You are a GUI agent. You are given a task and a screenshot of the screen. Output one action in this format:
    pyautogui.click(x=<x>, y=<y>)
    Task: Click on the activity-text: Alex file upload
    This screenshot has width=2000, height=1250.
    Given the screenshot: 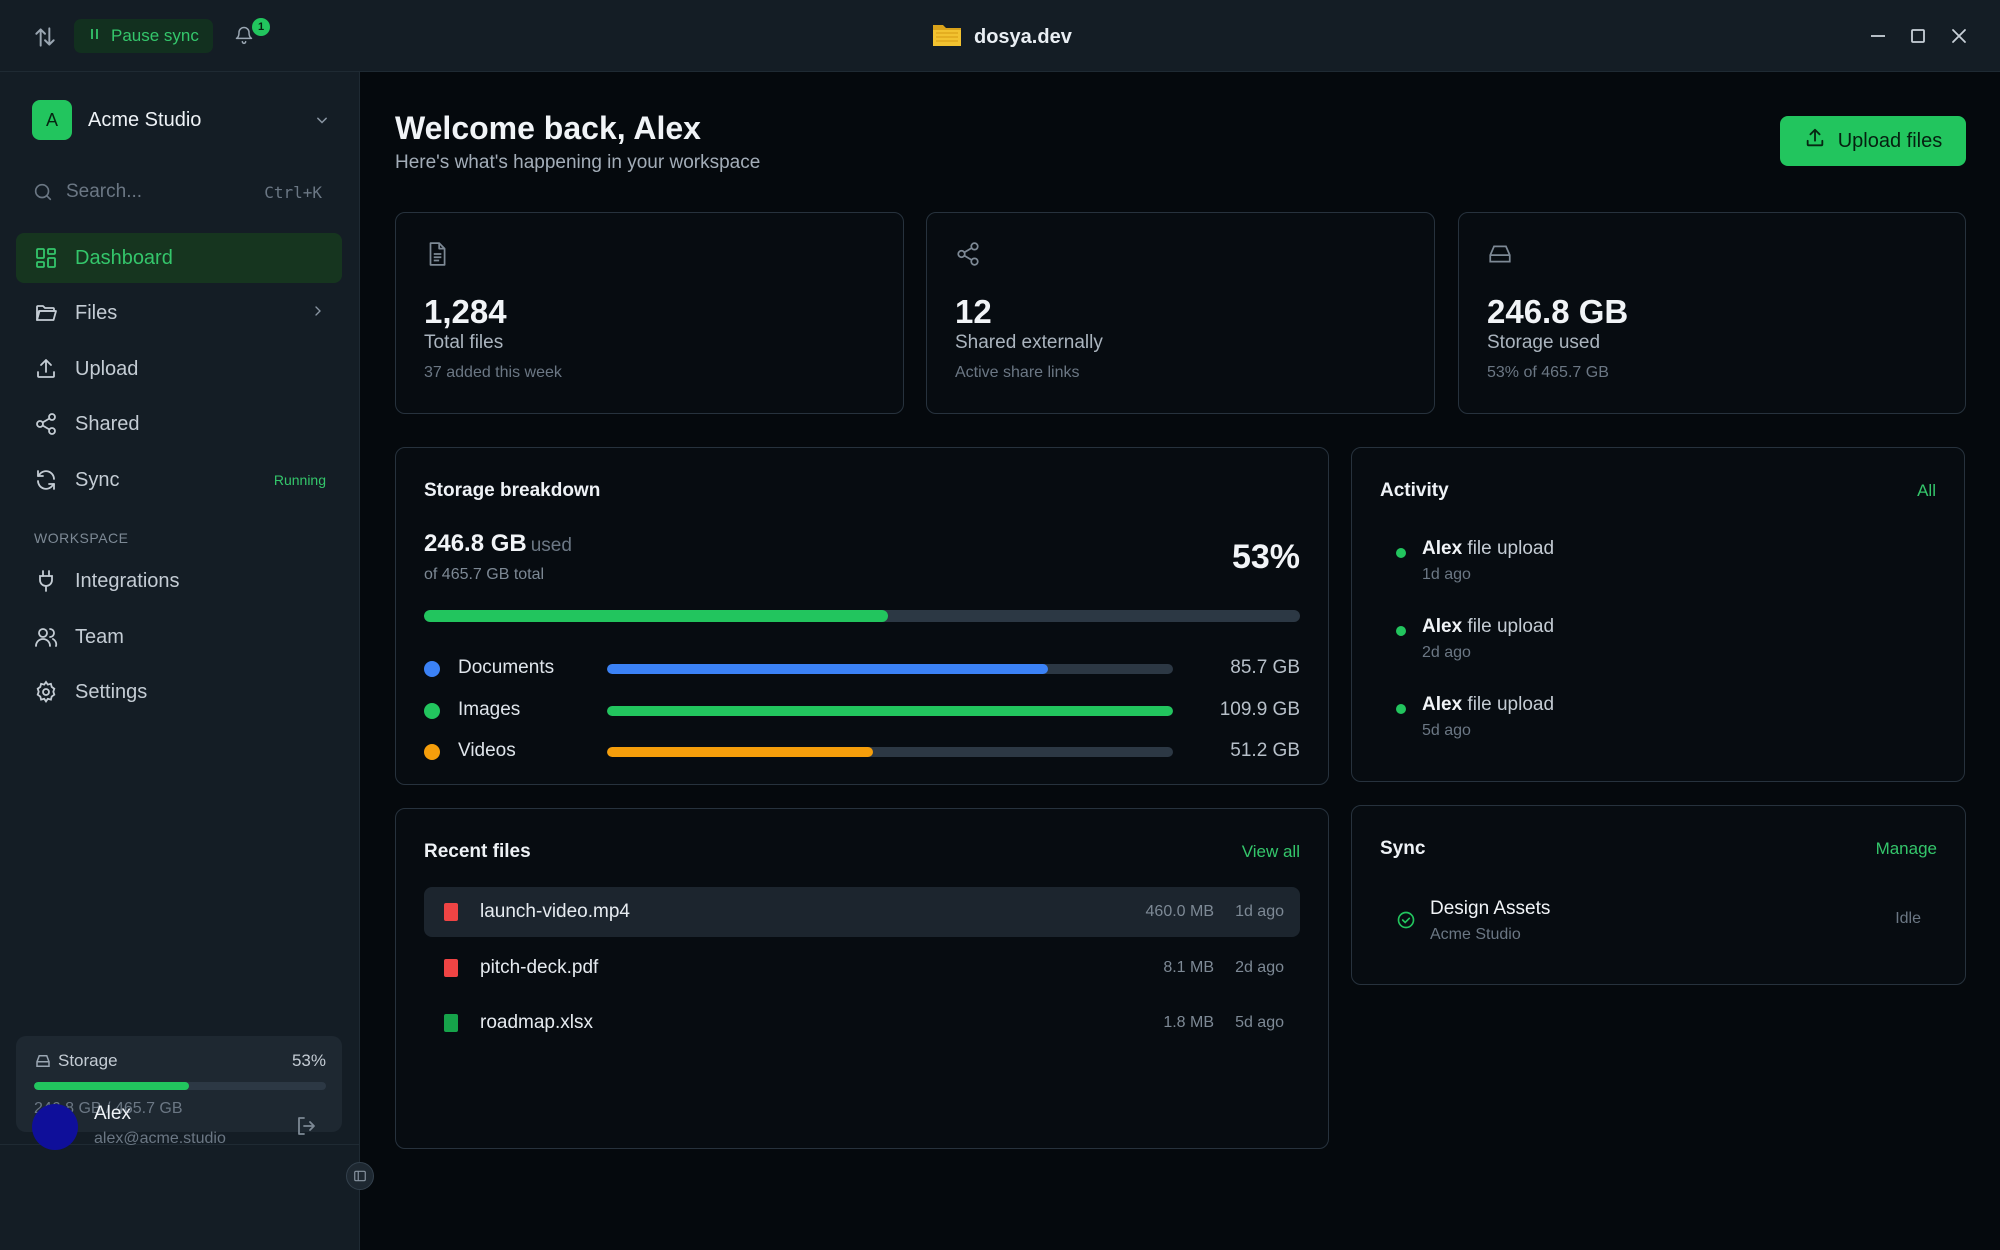 What is the action you would take?
    pyautogui.click(x=1488, y=549)
    